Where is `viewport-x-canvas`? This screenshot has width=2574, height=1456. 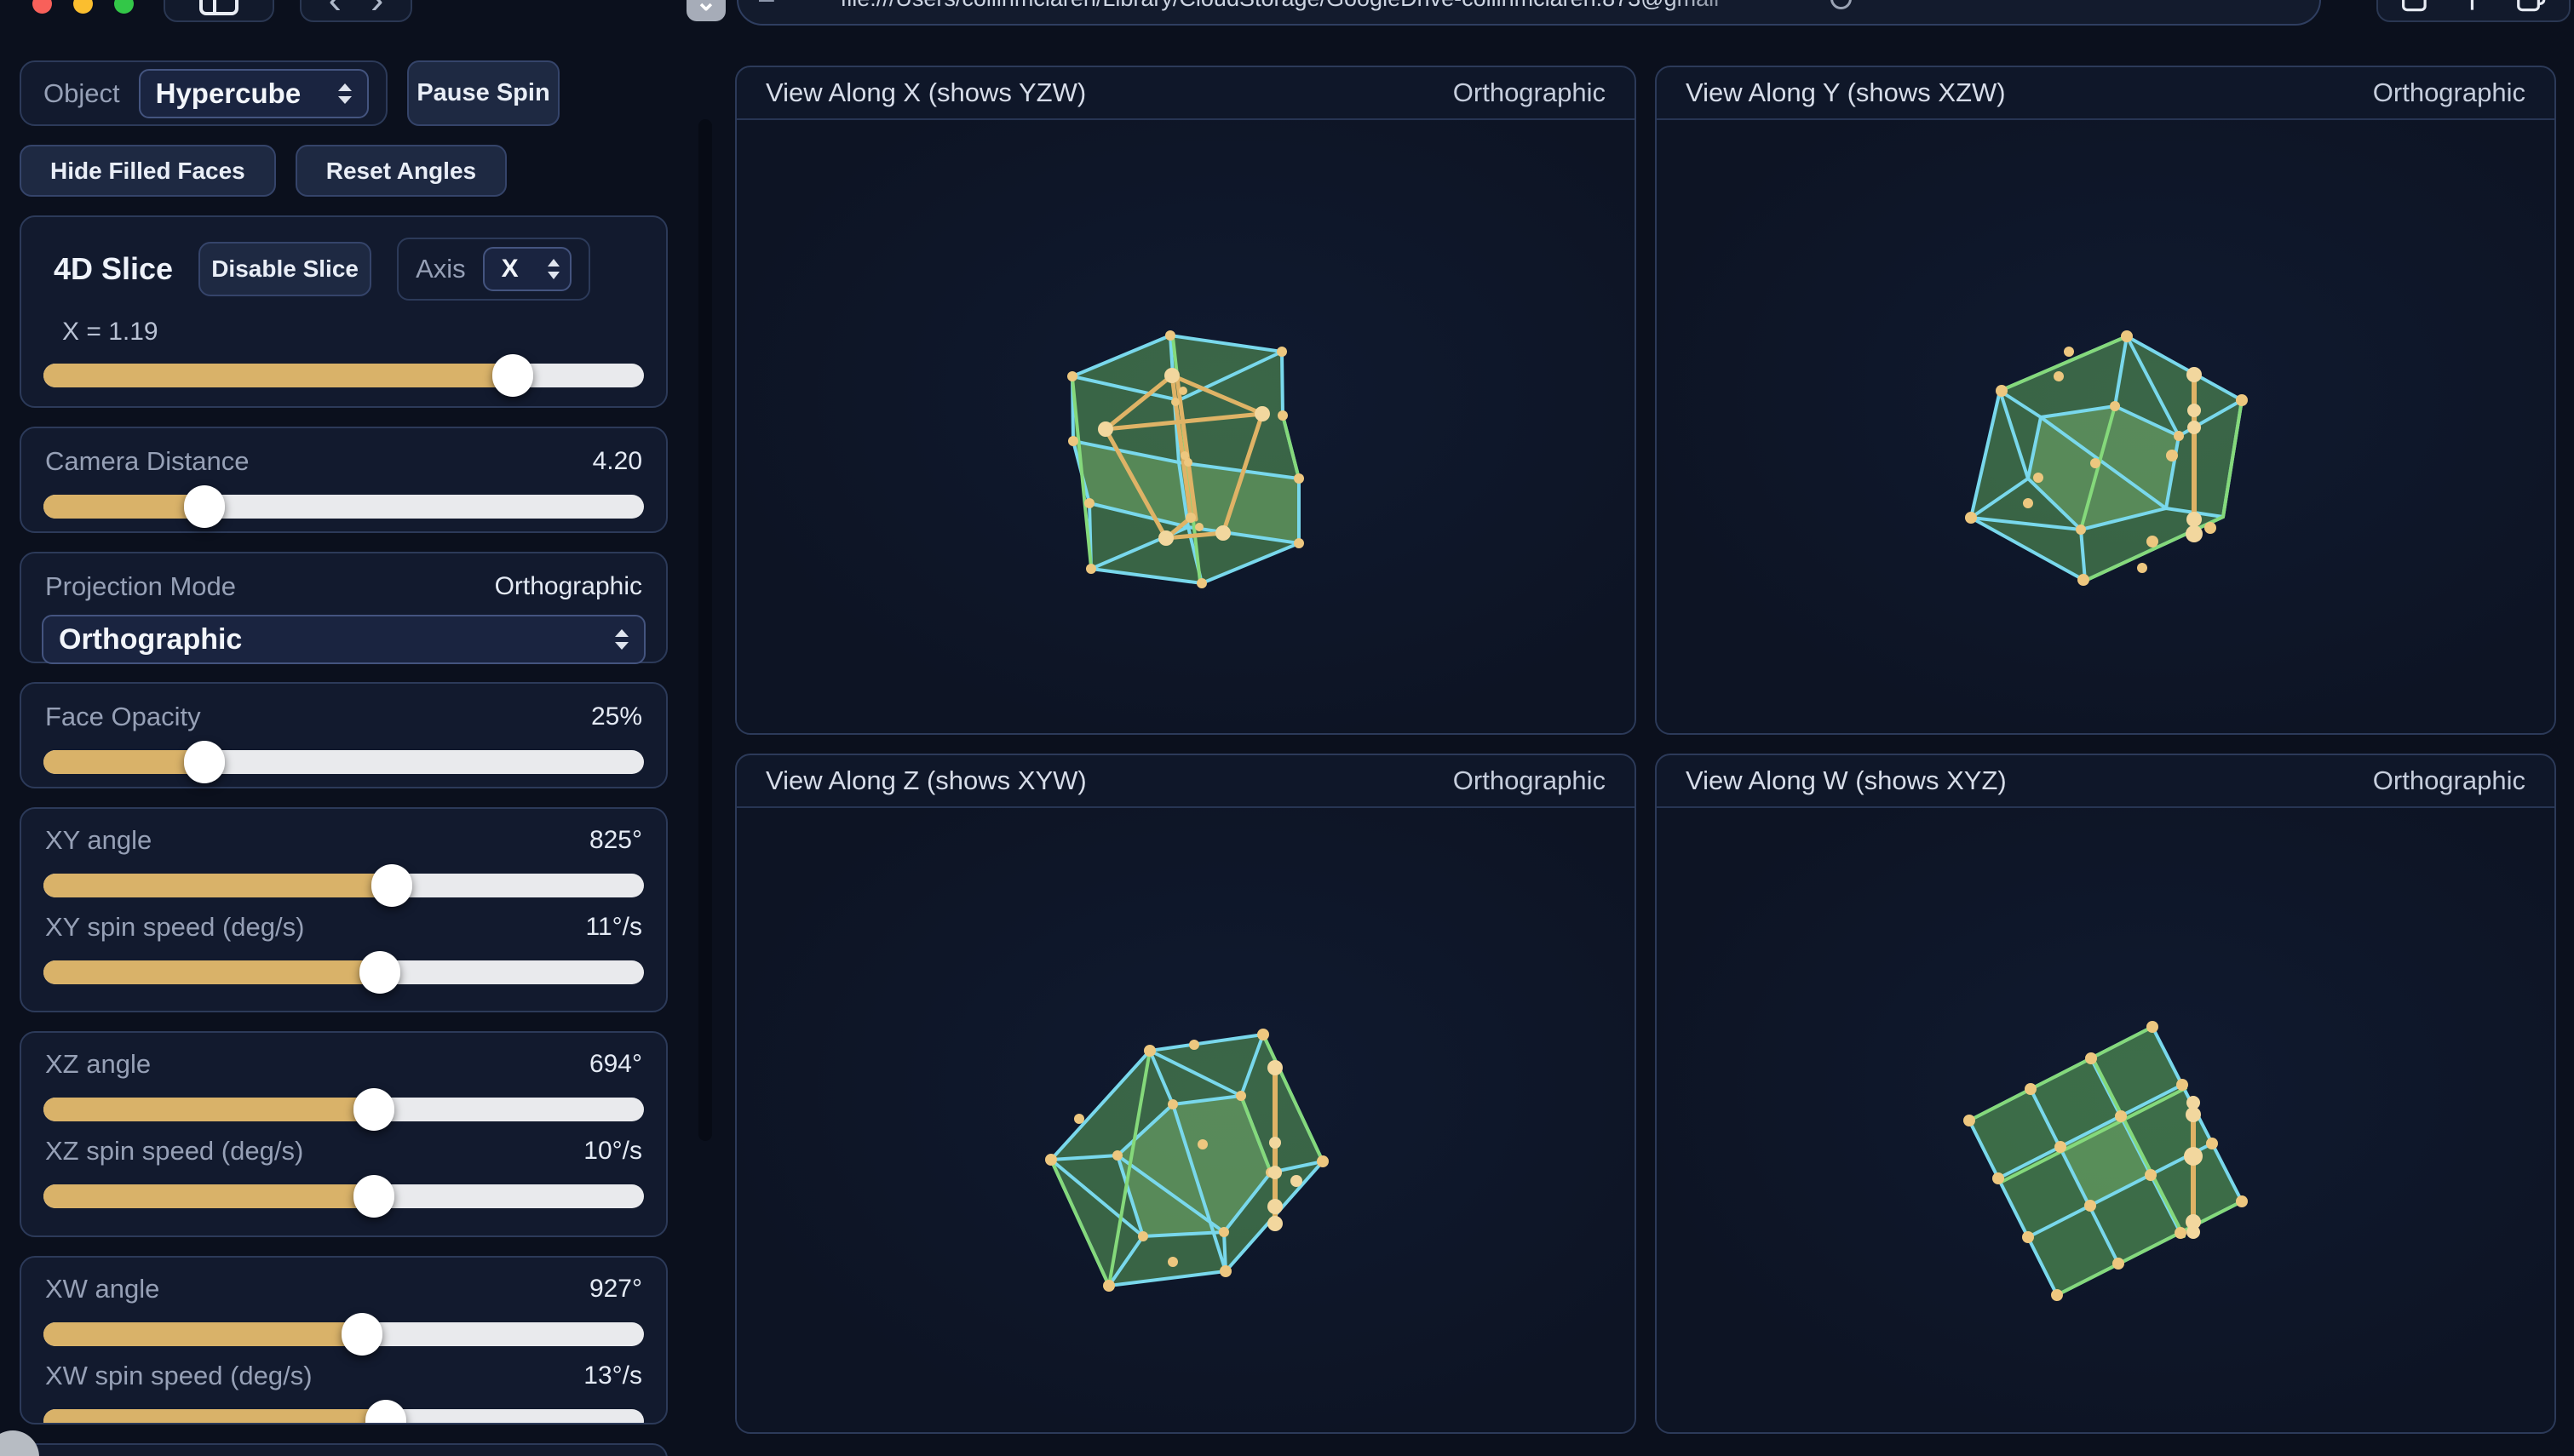 viewport-x-canvas is located at coordinates (1186, 427).